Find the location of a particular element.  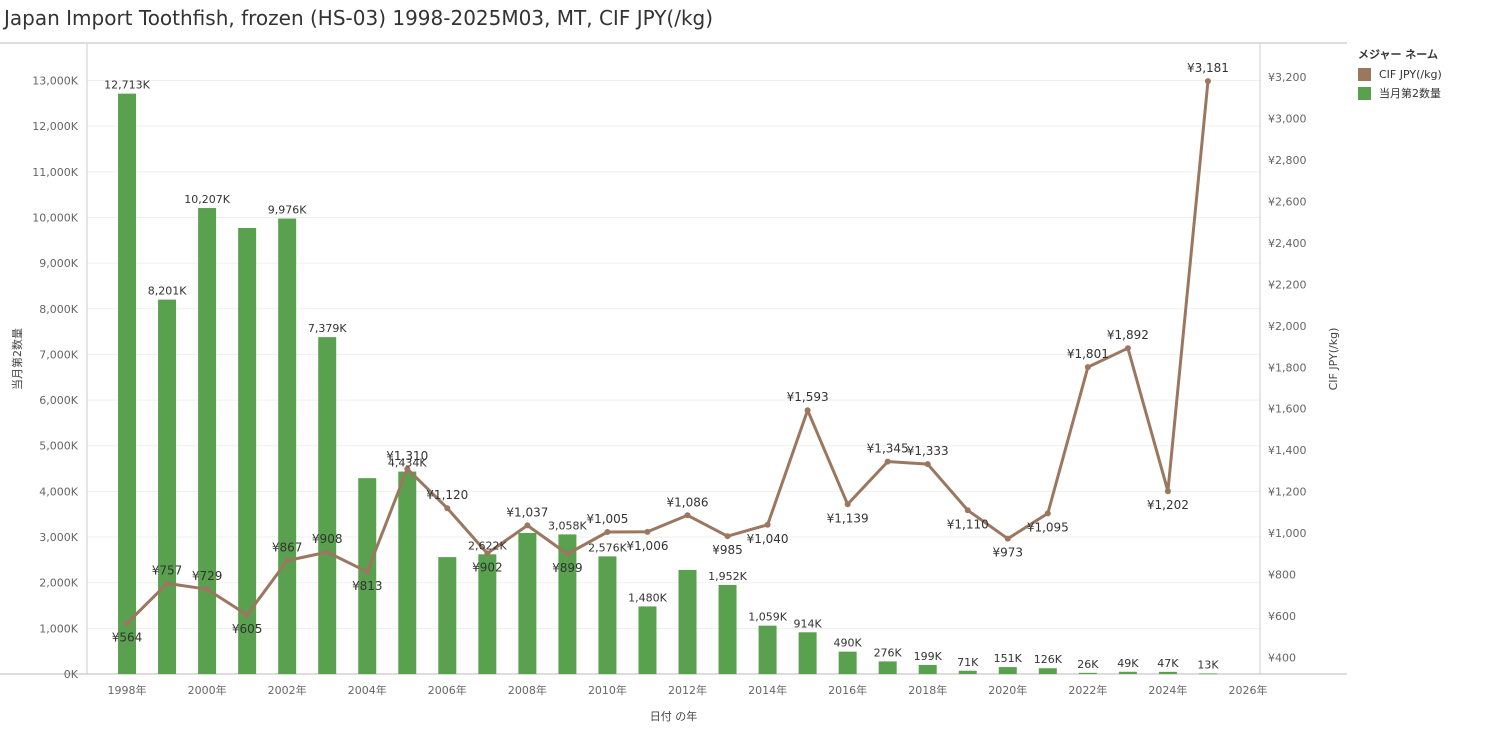

y-left-tick-label: 7,000K is located at coordinates (58, 354).